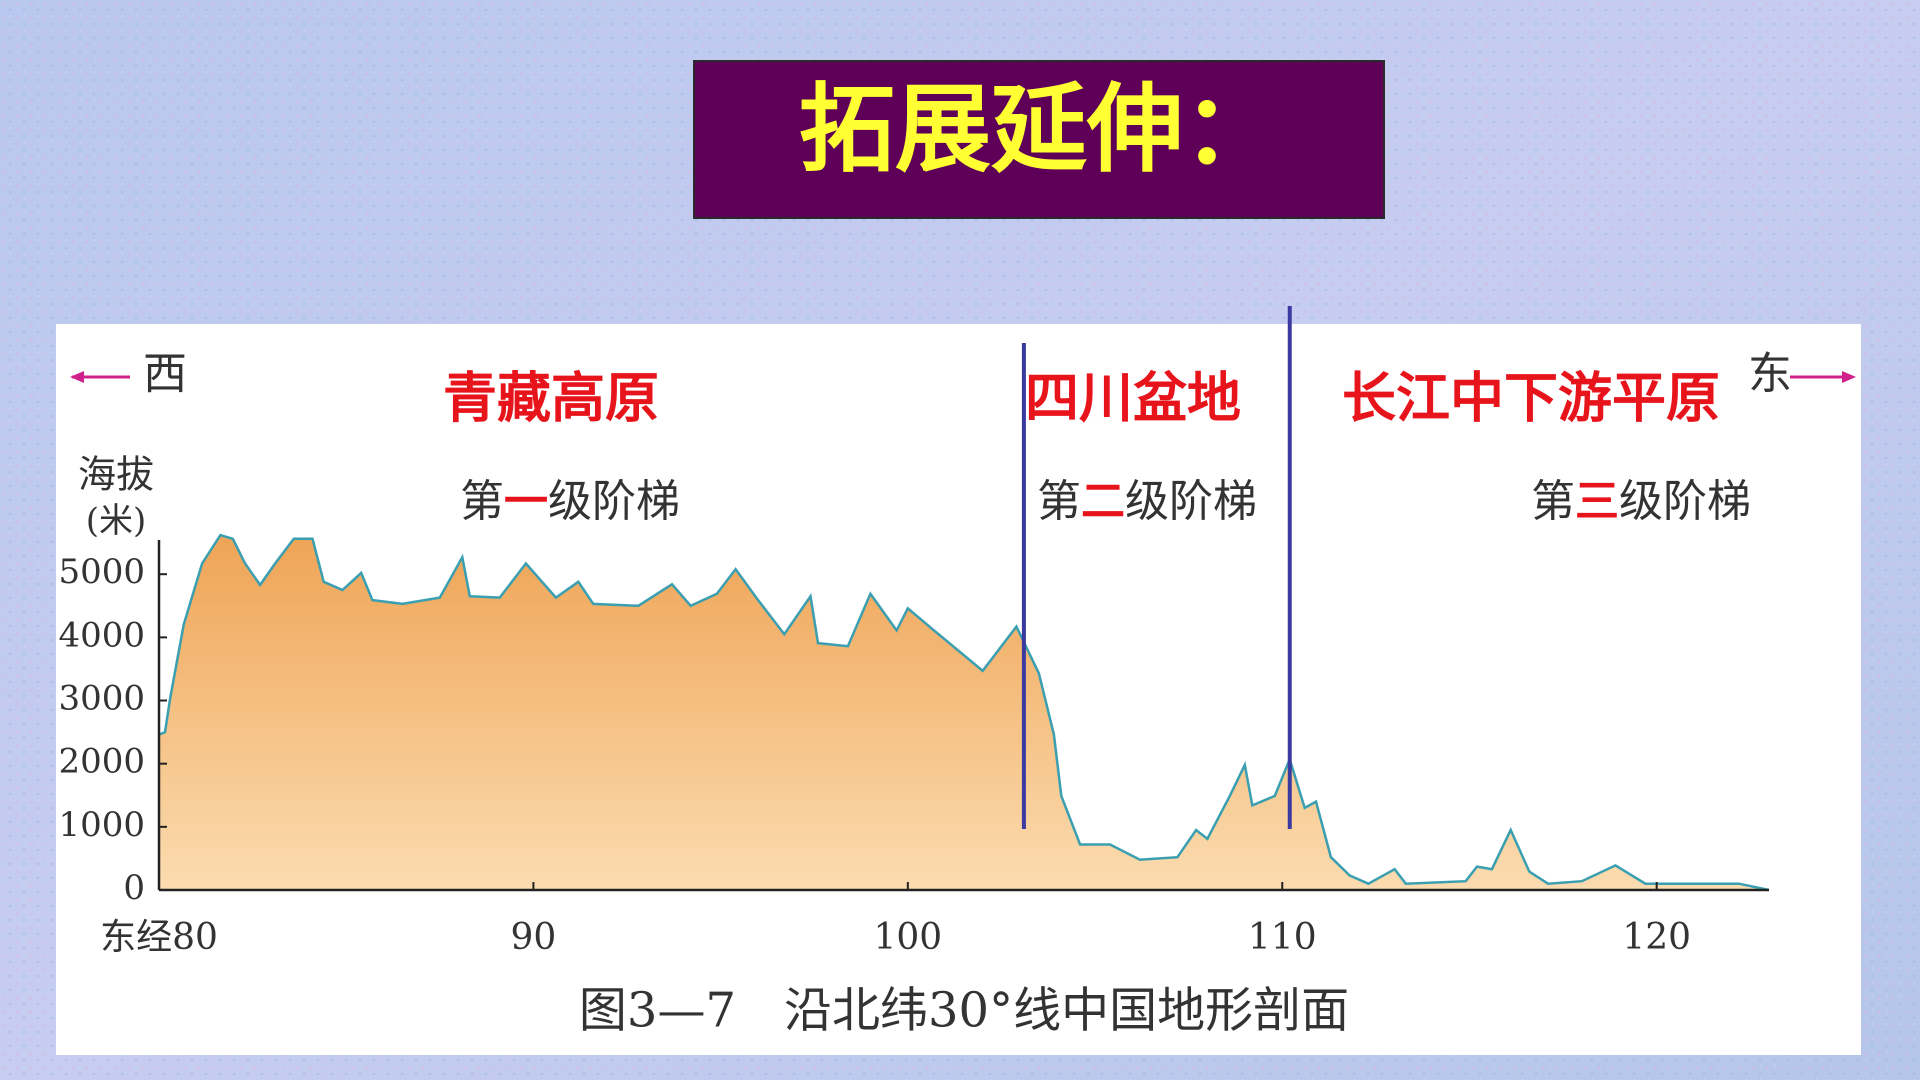  What do you see at coordinates (116, 475) in the screenshot?
I see `y-axis-label: 海拔` at bounding box center [116, 475].